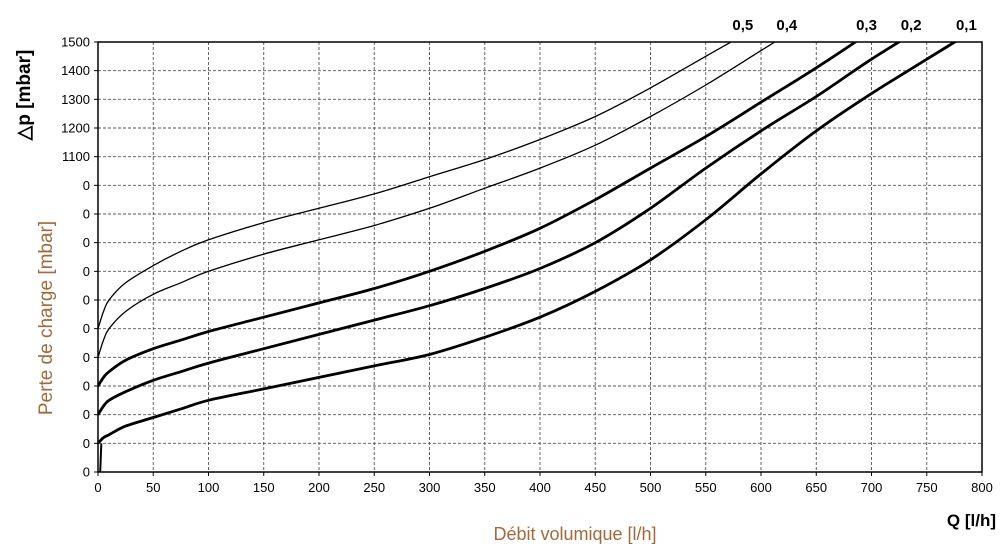 Image resolution: width=1001 pixels, height=547 pixels. What do you see at coordinates (595, 487) in the screenshot?
I see `x-tick-label: 450` at bounding box center [595, 487].